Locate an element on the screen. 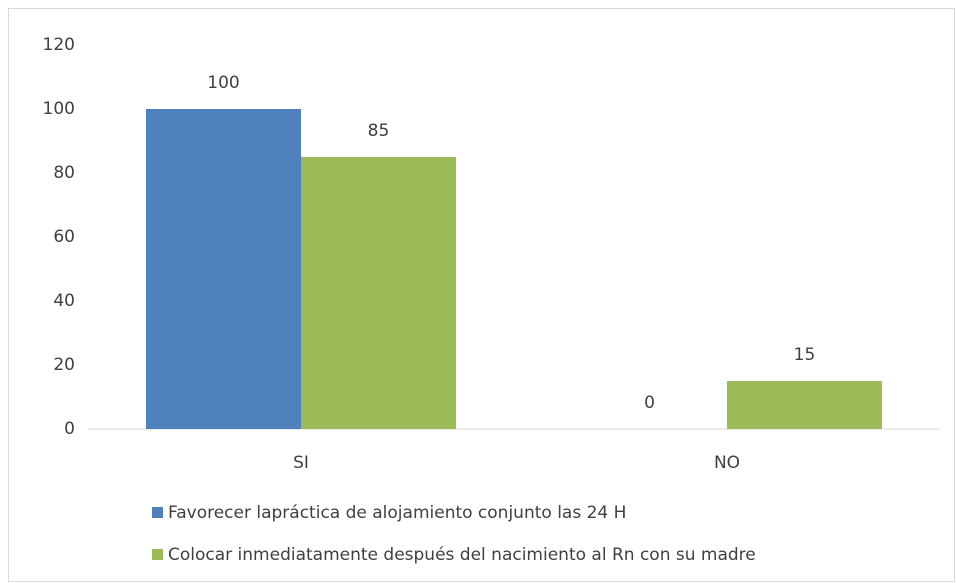  value-label: 85 is located at coordinates (379, 131).